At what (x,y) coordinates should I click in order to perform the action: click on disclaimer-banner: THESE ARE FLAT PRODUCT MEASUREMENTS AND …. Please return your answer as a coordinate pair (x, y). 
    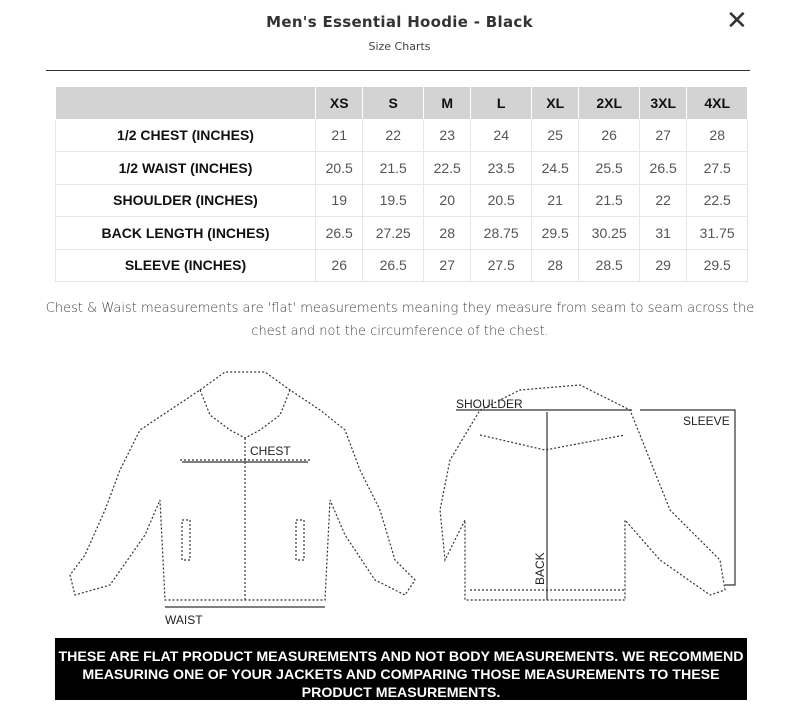
    Looking at the image, I should click on (401, 669).